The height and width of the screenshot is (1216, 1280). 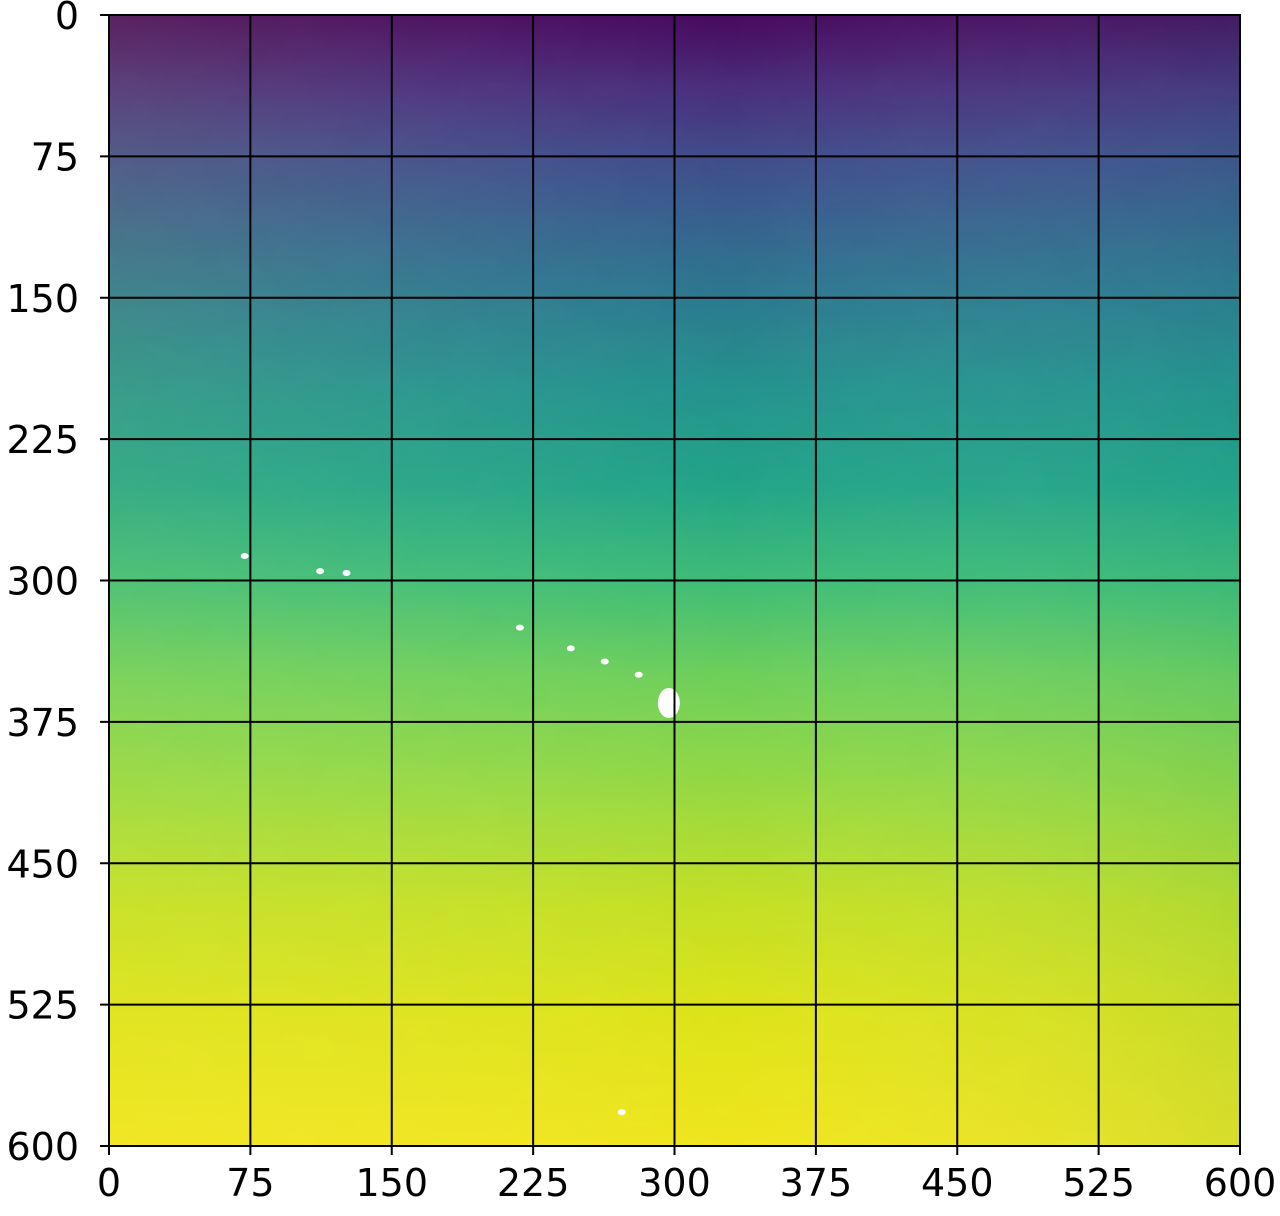 What do you see at coordinates (42, 1147) in the screenshot?
I see `y-tick-label: 600` at bounding box center [42, 1147].